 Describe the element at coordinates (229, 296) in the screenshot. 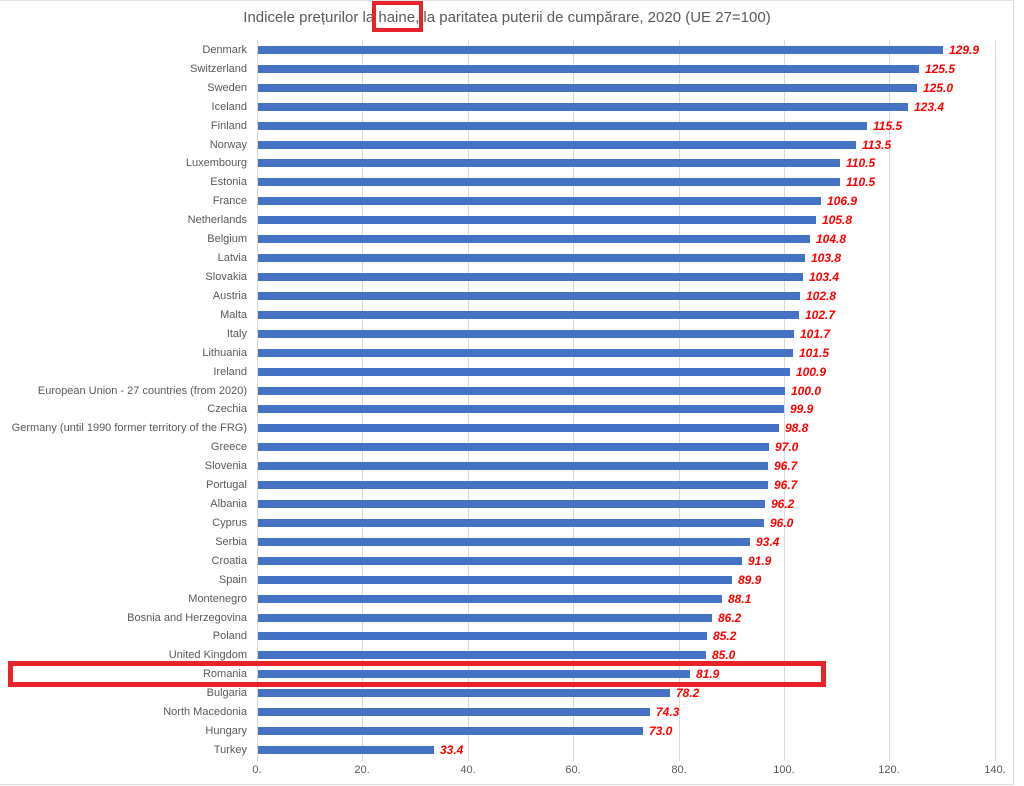

I see `category-label: Austria` at that location.